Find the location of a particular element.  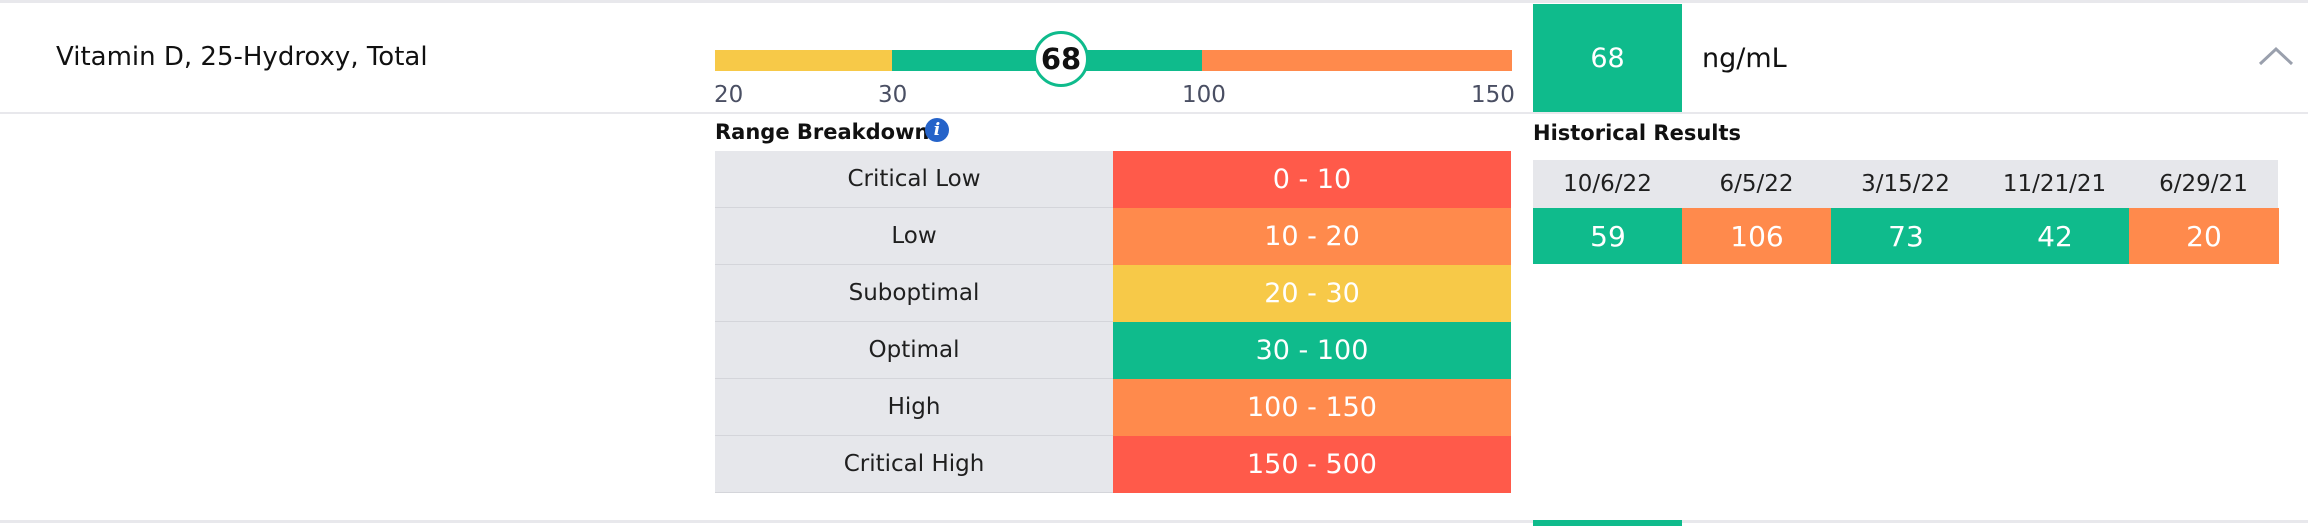

tick-label: 20 is located at coordinates (729, 95).